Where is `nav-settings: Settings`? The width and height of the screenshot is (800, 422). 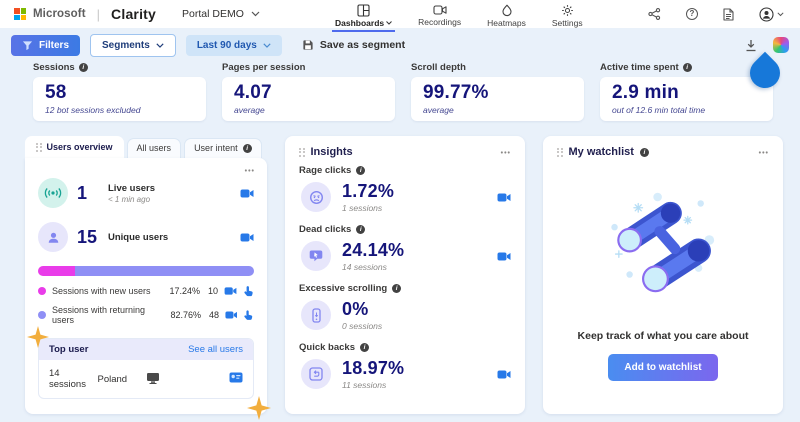
nav-settings: Settings is located at coordinates (567, 16).